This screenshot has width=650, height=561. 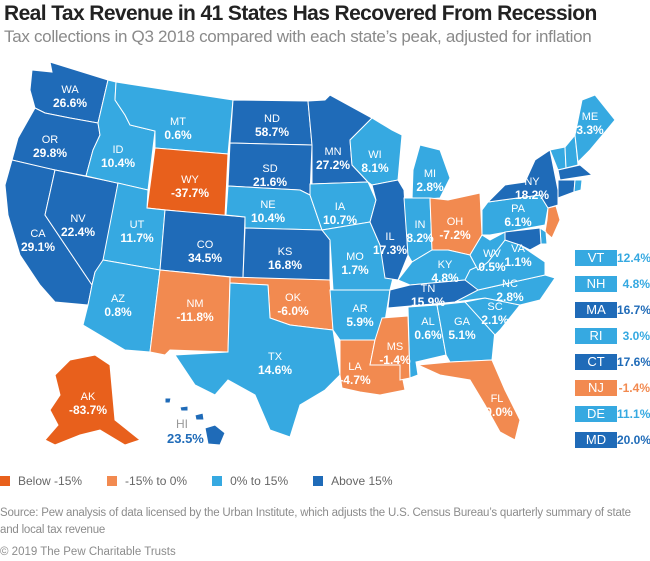 I want to click on state-NC, so click(x=505, y=290).